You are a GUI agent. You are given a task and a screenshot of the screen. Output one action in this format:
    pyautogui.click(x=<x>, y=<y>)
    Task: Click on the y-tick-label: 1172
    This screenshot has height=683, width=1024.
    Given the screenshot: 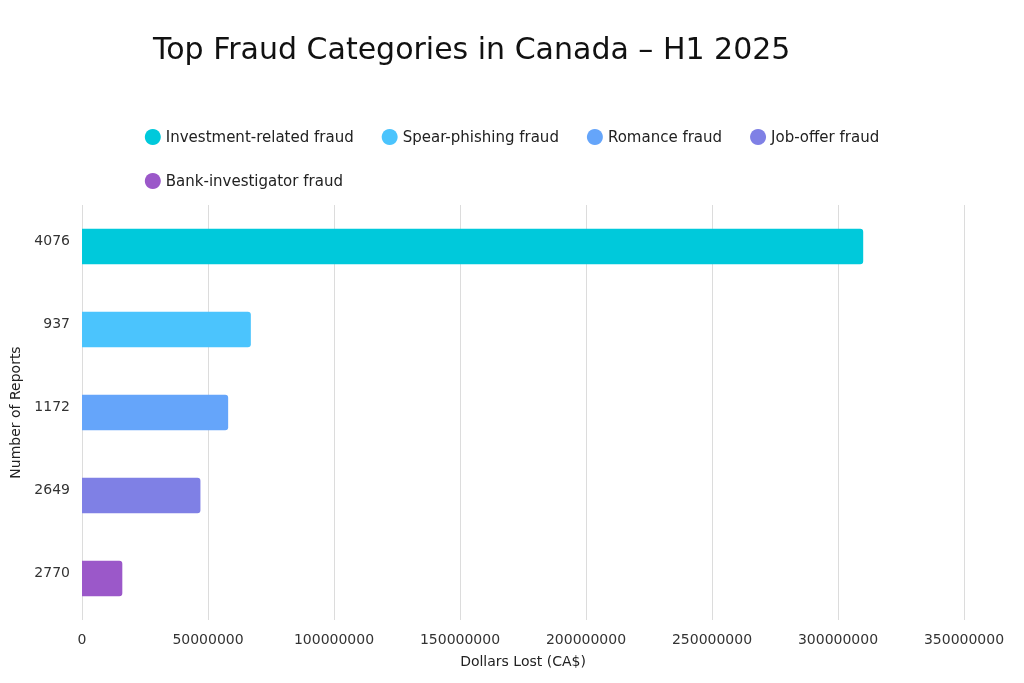 What is the action you would take?
    pyautogui.click(x=52, y=405)
    